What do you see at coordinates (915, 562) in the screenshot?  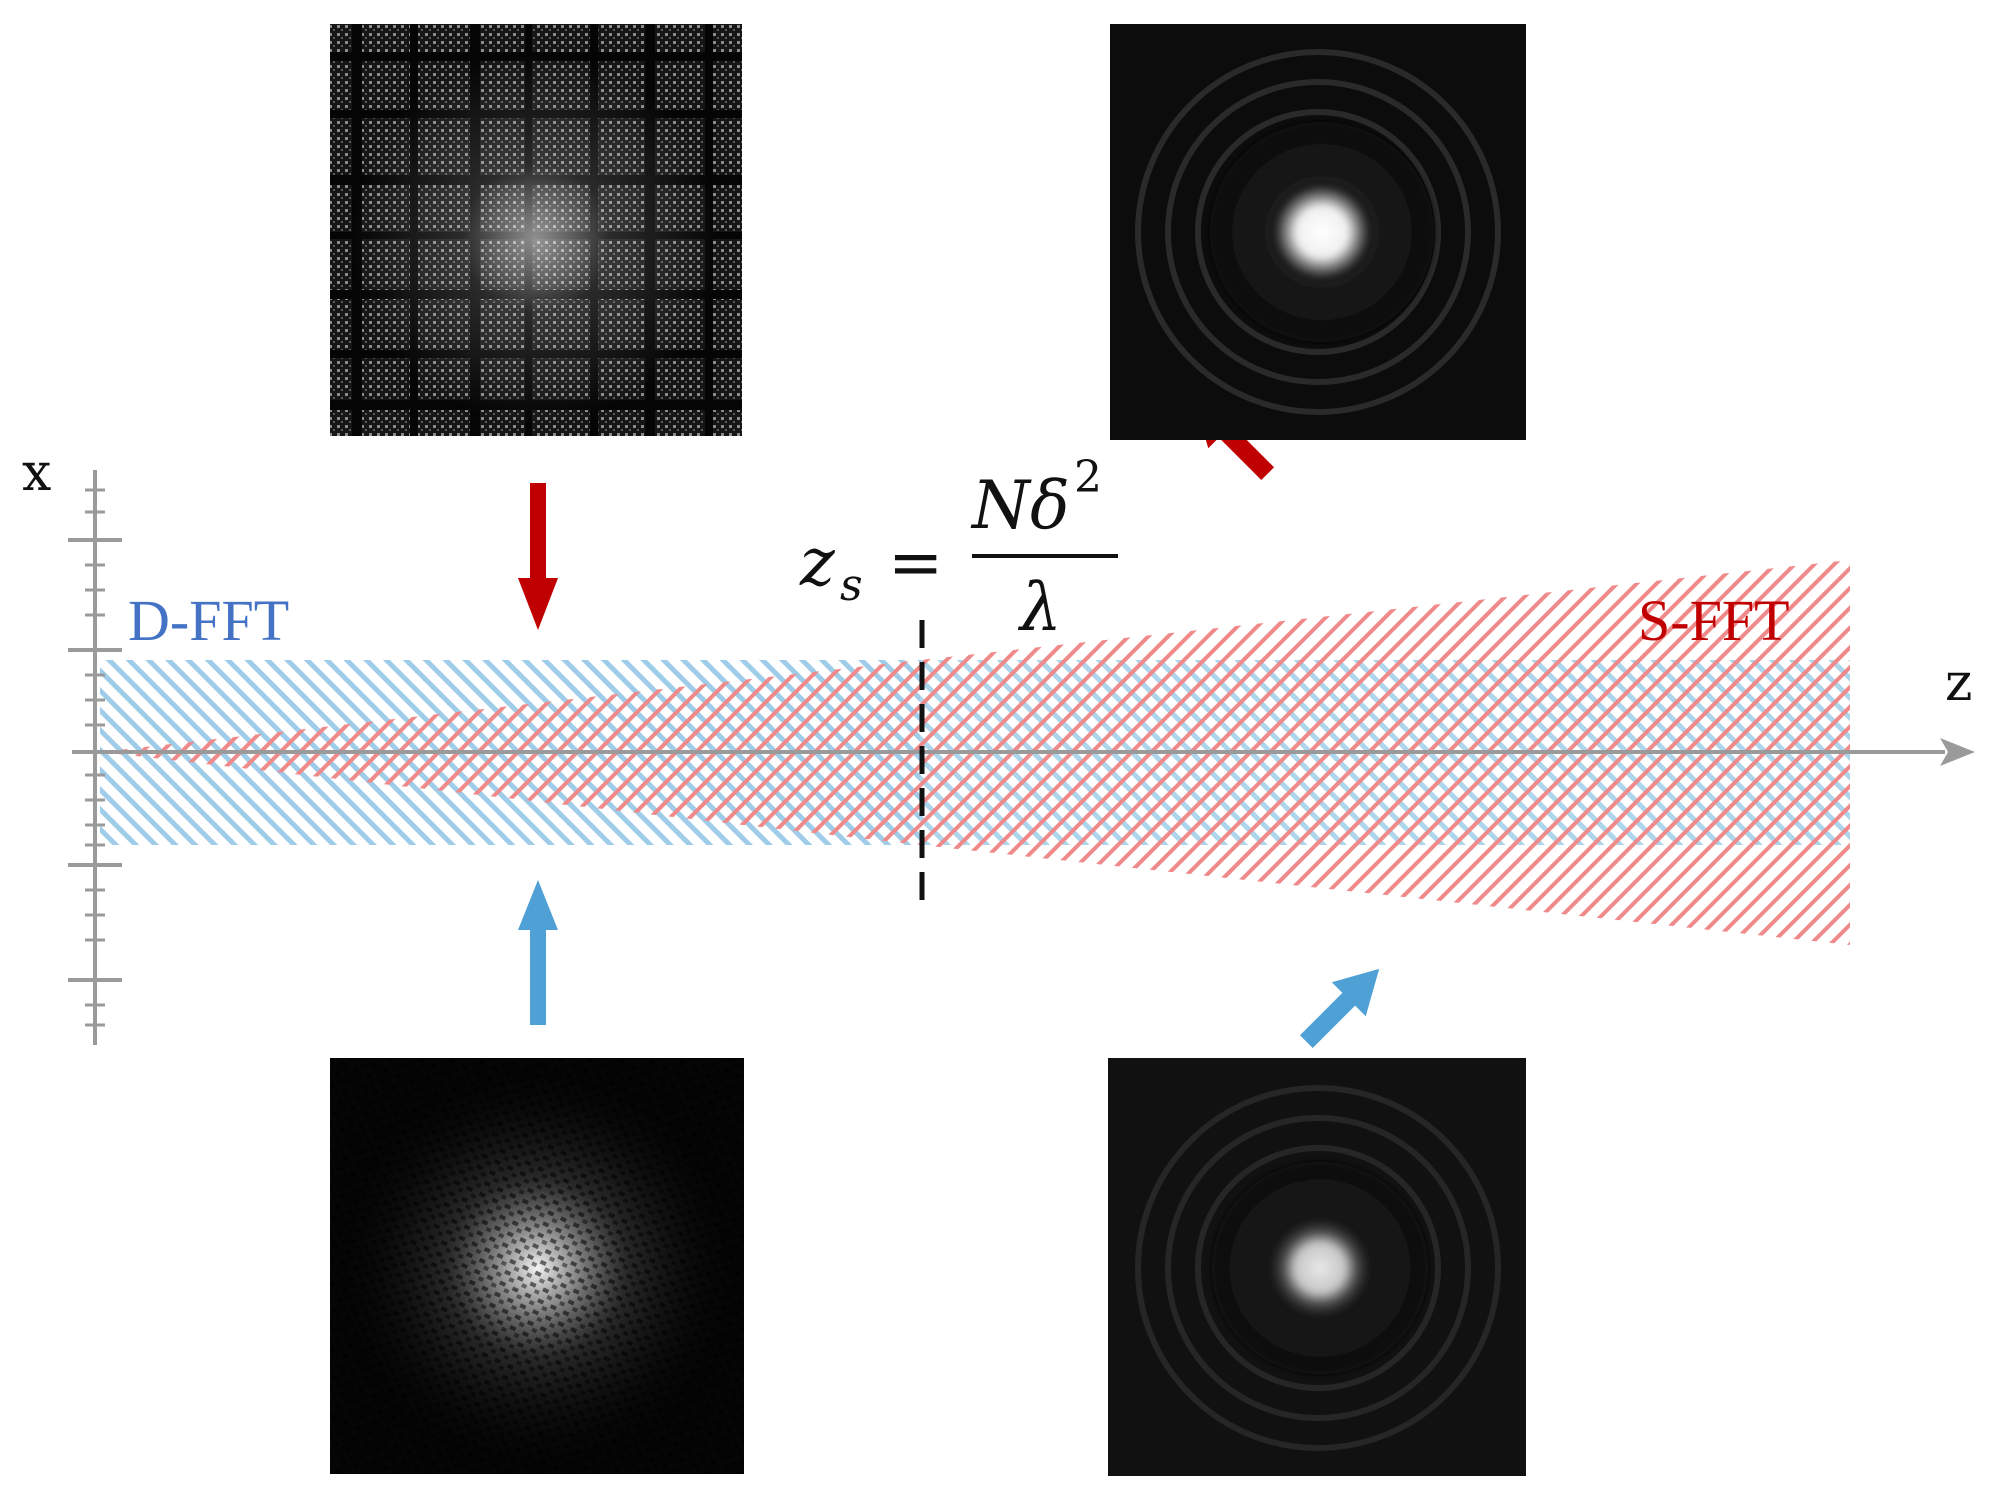 I see `eq-equals: =` at bounding box center [915, 562].